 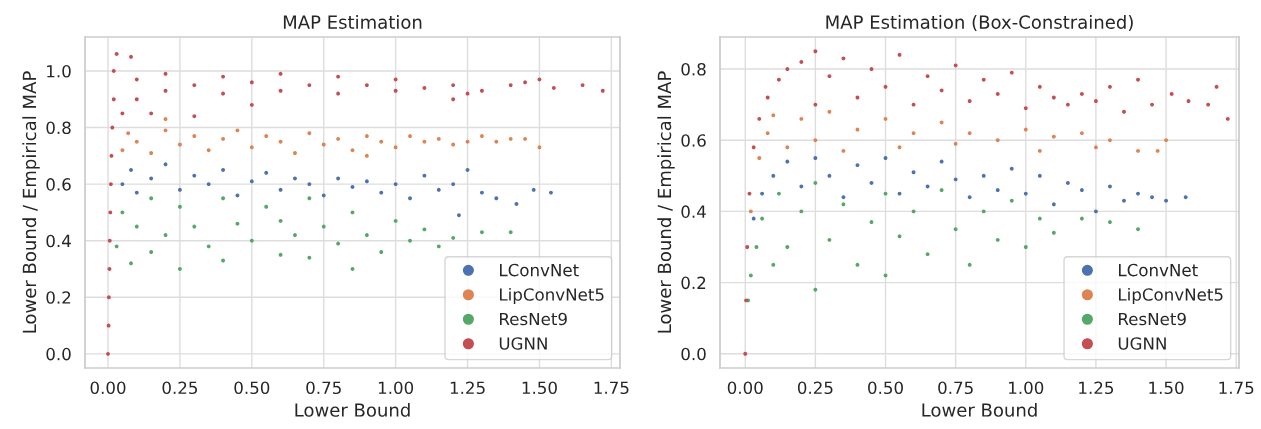 I want to click on y-tick-label: 0.4, so click(x=58, y=241).